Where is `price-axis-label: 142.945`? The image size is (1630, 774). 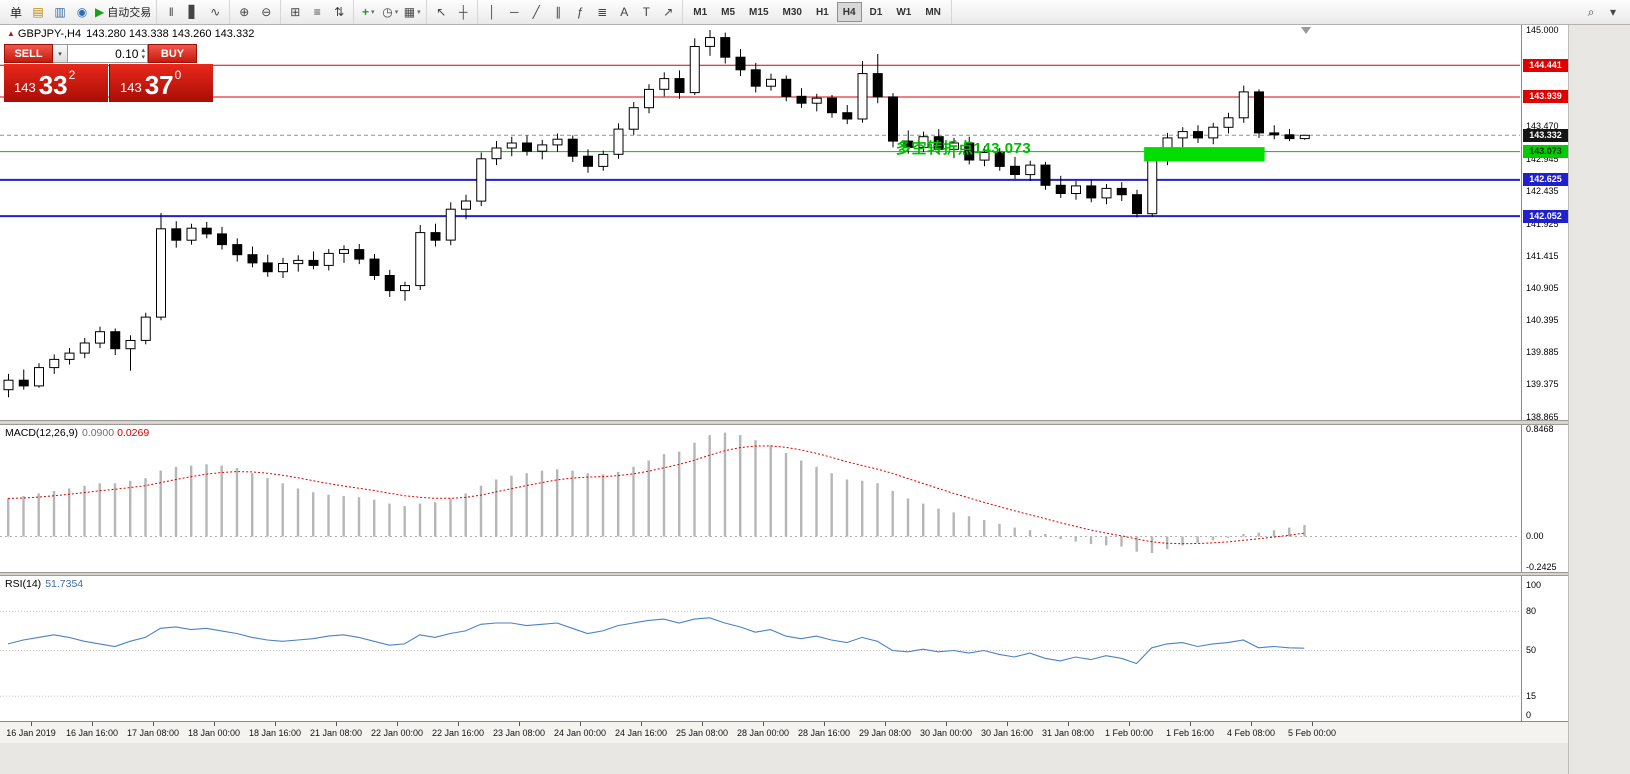 price-axis-label: 142.945 is located at coordinates (1542, 159).